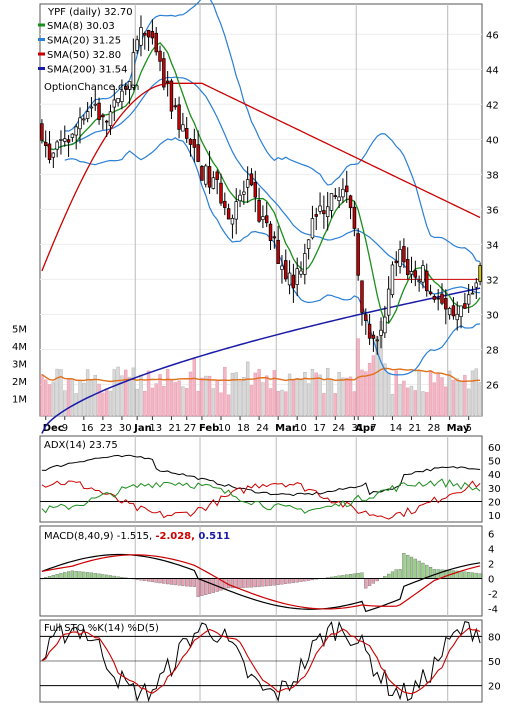 The height and width of the screenshot is (706, 526). I want to click on adx-line, so click(261, 475).